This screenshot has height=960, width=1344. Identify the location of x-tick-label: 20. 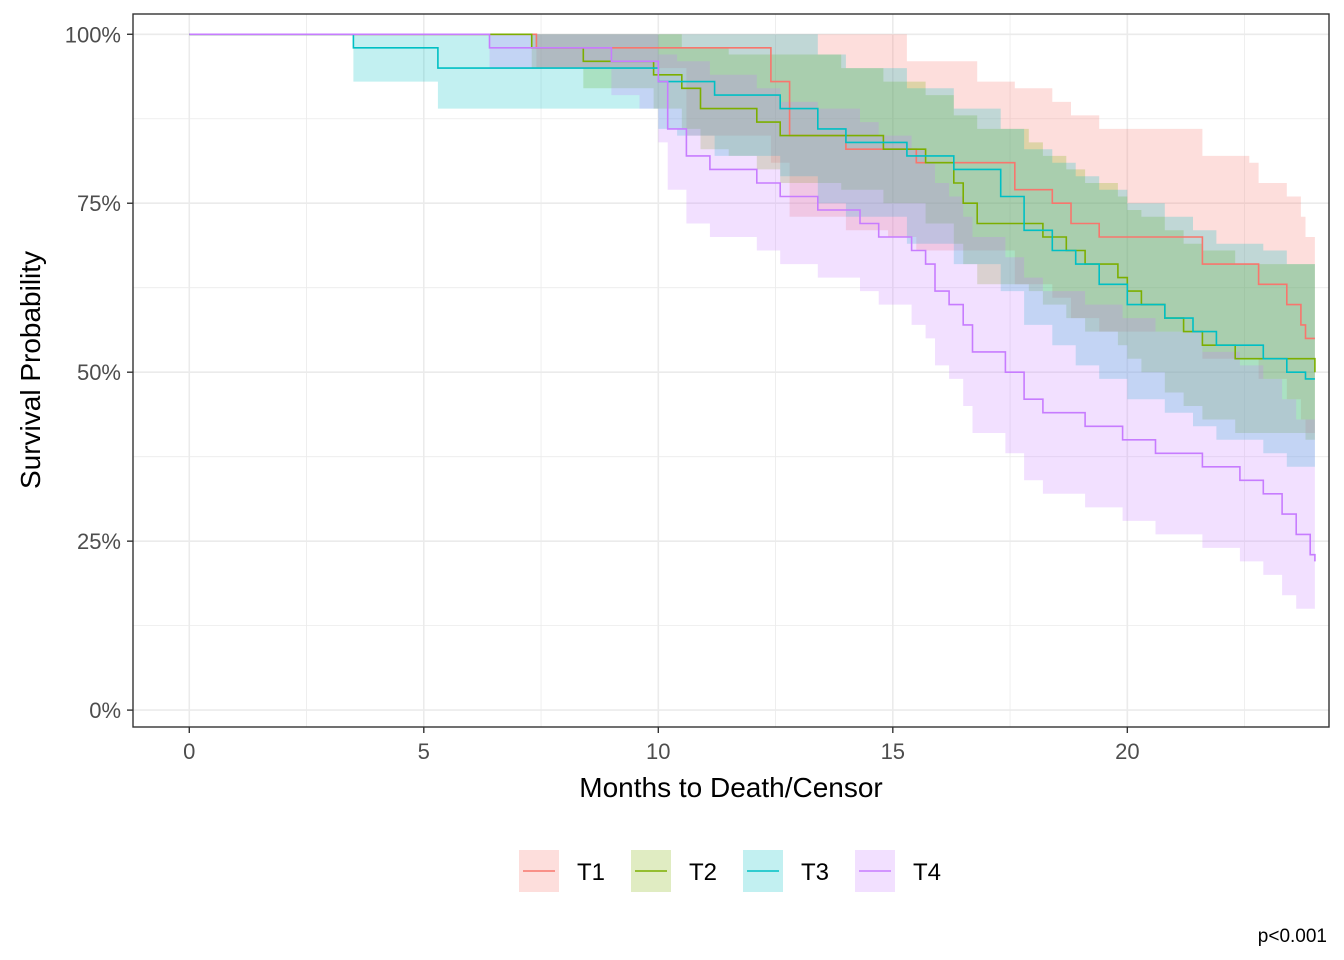
(1127, 751).